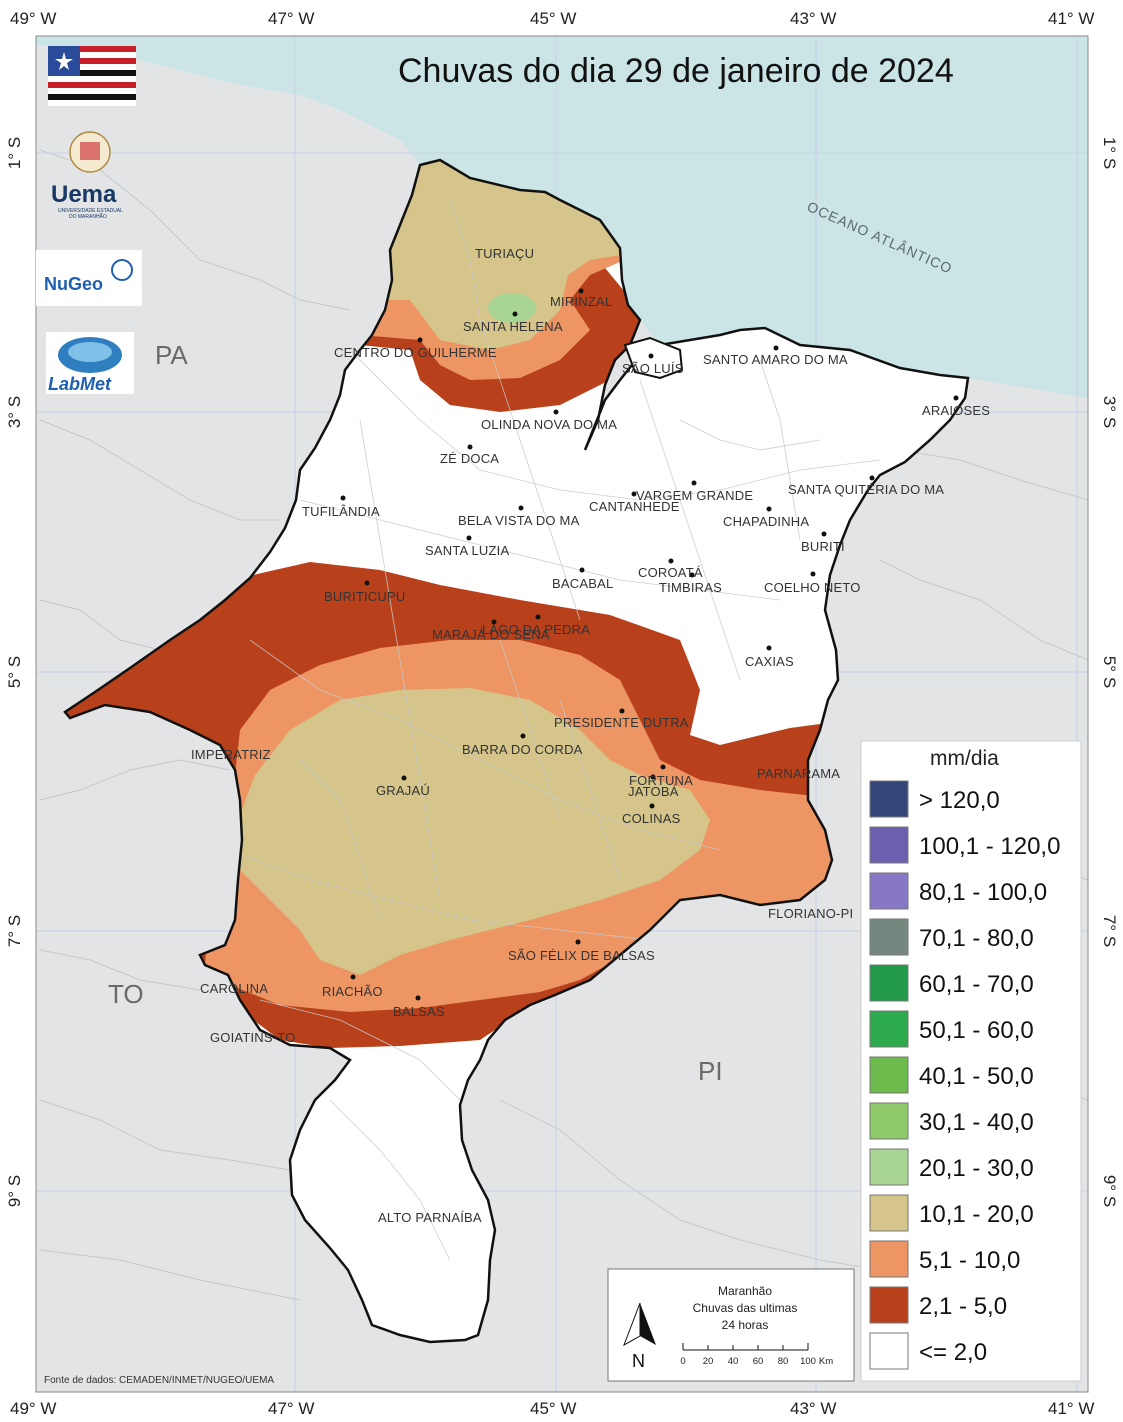 This screenshot has width=1123, height=1422. Describe the element at coordinates (694, 495) in the screenshot. I see `city-vargem-grande: VARGEM GRANDE` at that location.